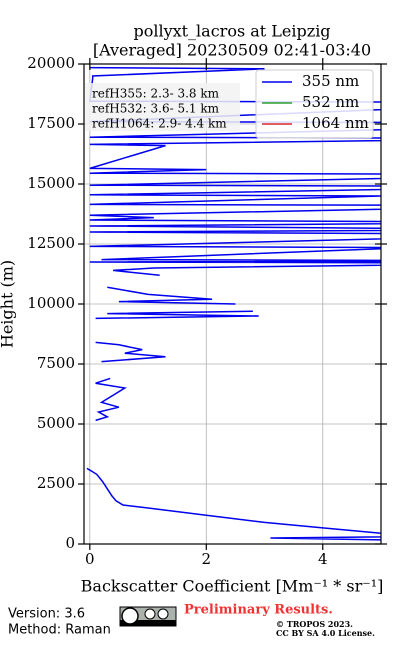 This screenshot has width=400, height=645. I want to click on x-tick-label: 2, so click(207, 559).